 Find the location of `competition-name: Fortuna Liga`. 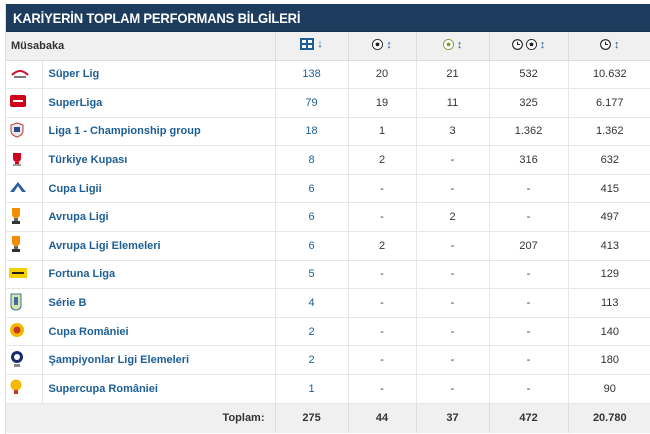

competition-name: Fortuna Liga is located at coordinates (82, 274).